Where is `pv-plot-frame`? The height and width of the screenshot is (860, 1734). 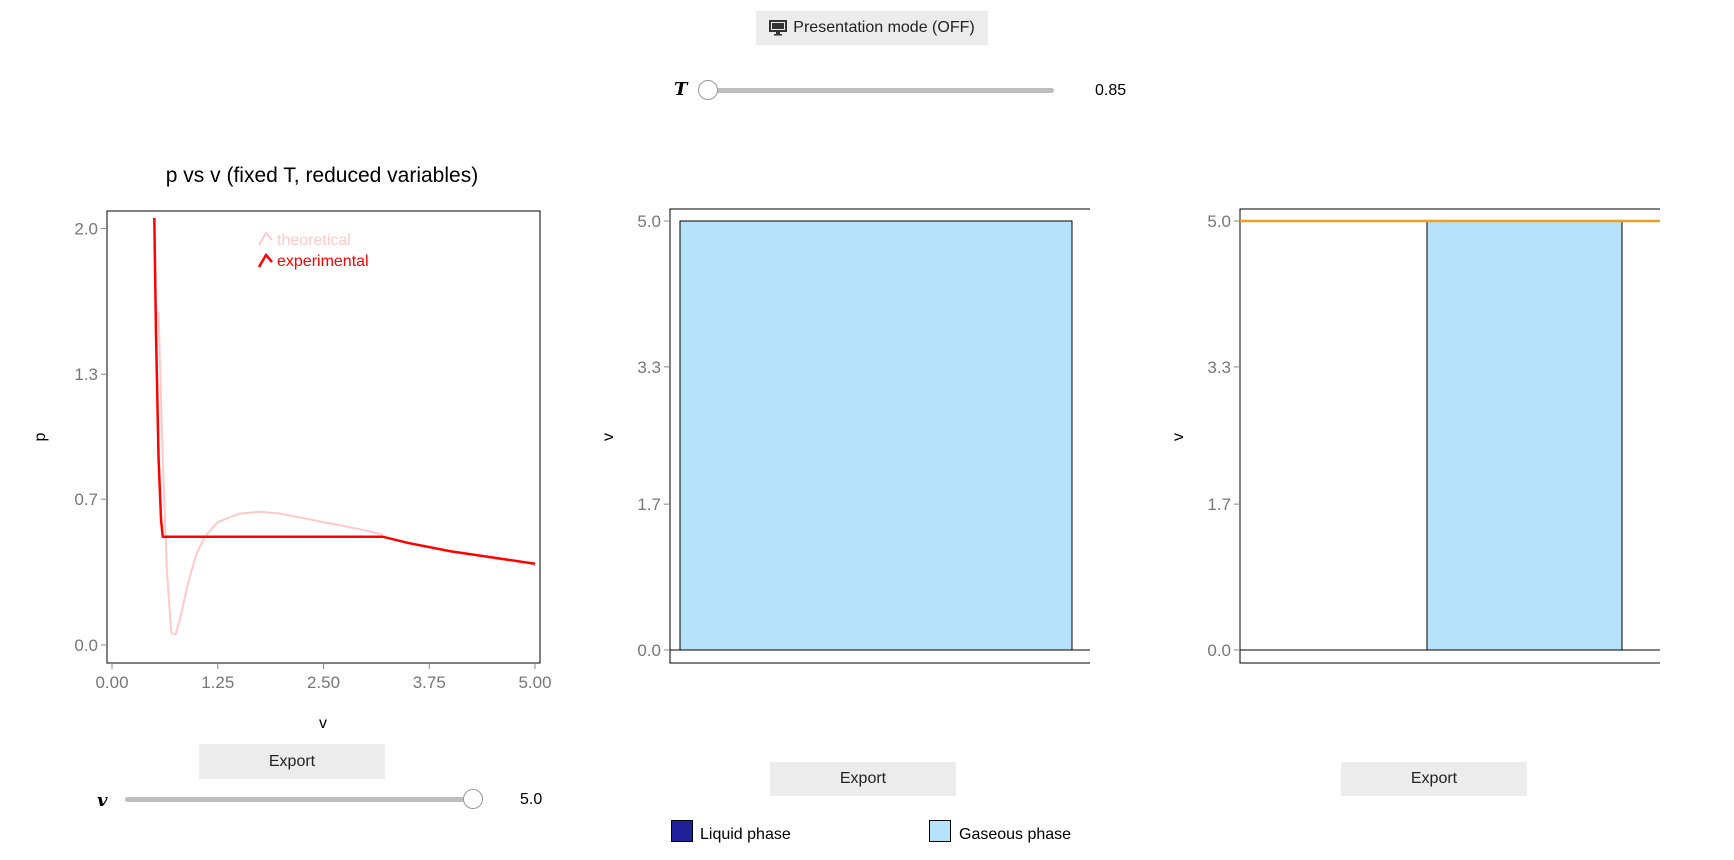 pv-plot-frame is located at coordinates (323, 437).